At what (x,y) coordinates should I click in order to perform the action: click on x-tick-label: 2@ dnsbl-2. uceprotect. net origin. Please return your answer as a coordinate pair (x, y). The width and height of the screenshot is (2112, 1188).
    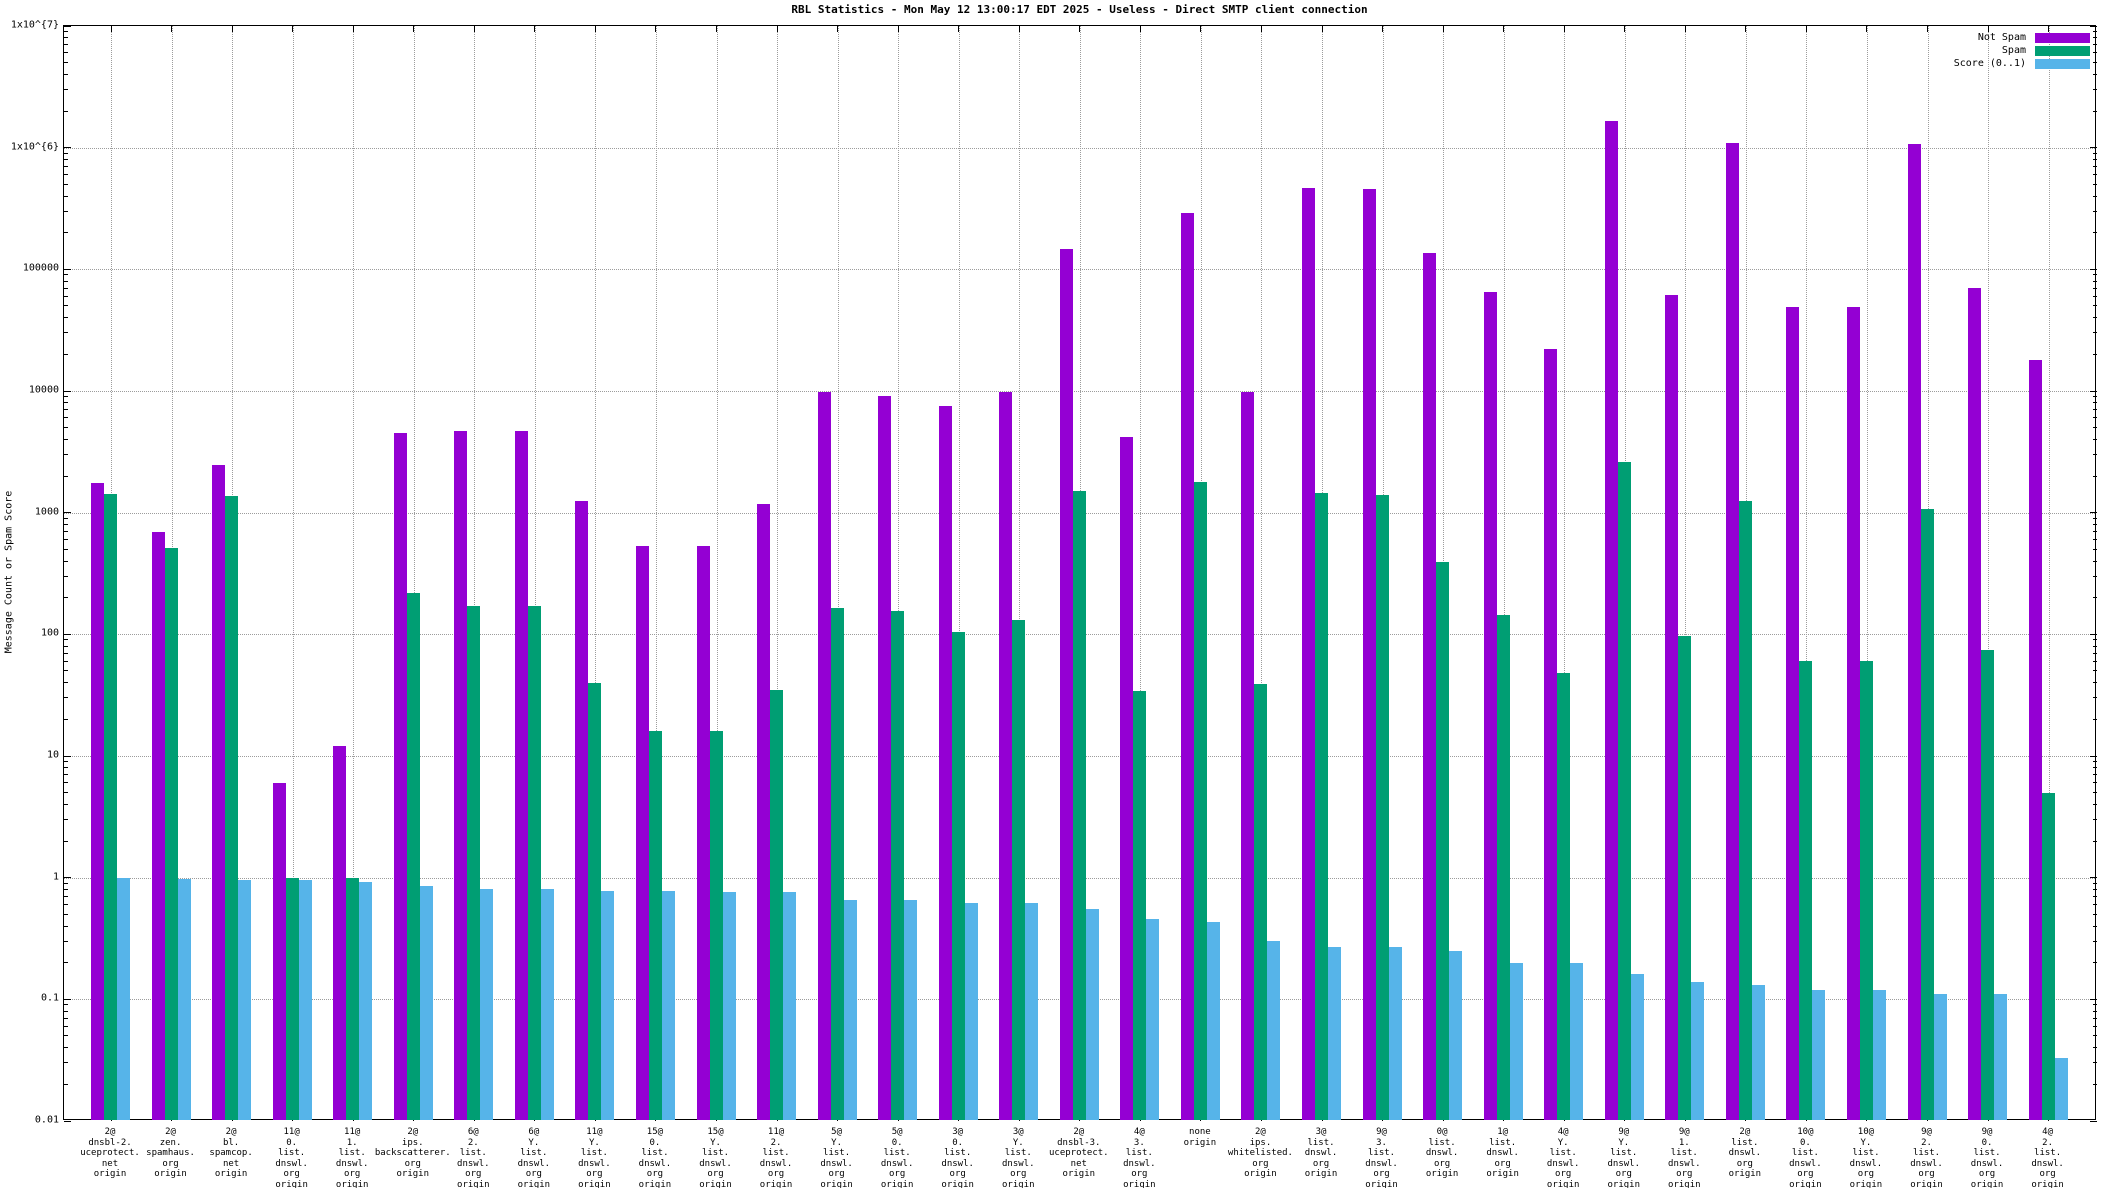
    Looking at the image, I should click on (110, 1153).